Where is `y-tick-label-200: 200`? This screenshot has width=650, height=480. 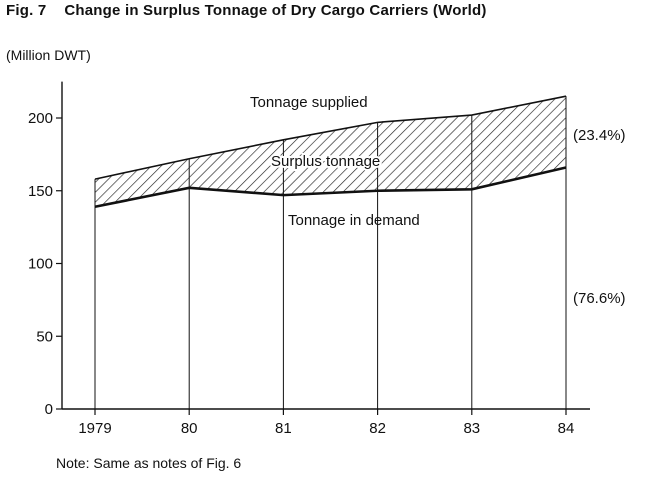 y-tick-label-200: 200 is located at coordinates (40, 118).